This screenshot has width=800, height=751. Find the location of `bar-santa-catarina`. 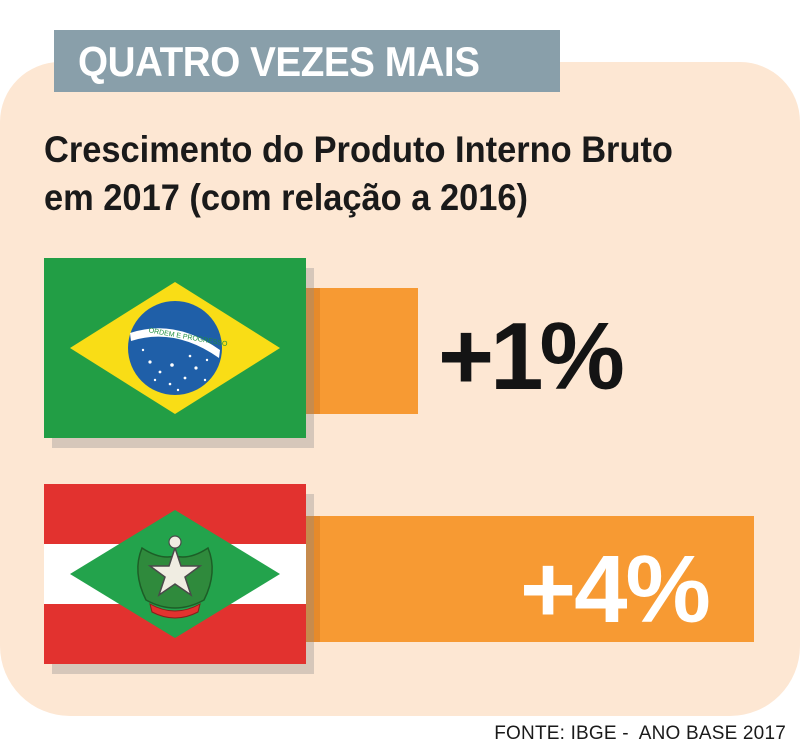

bar-santa-catarina is located at coordinates (530, 579).